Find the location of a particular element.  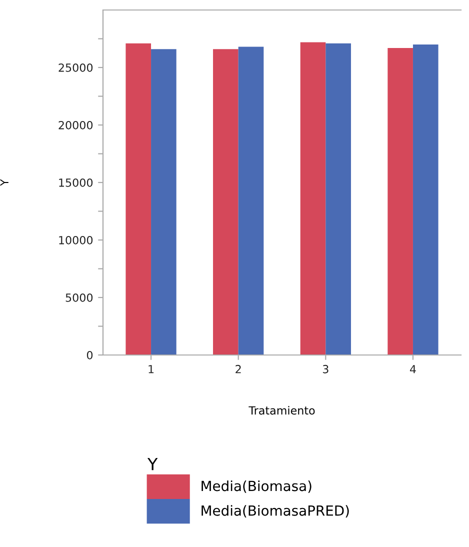

y-tick-label: 0 is located at coordinates (89, 355).